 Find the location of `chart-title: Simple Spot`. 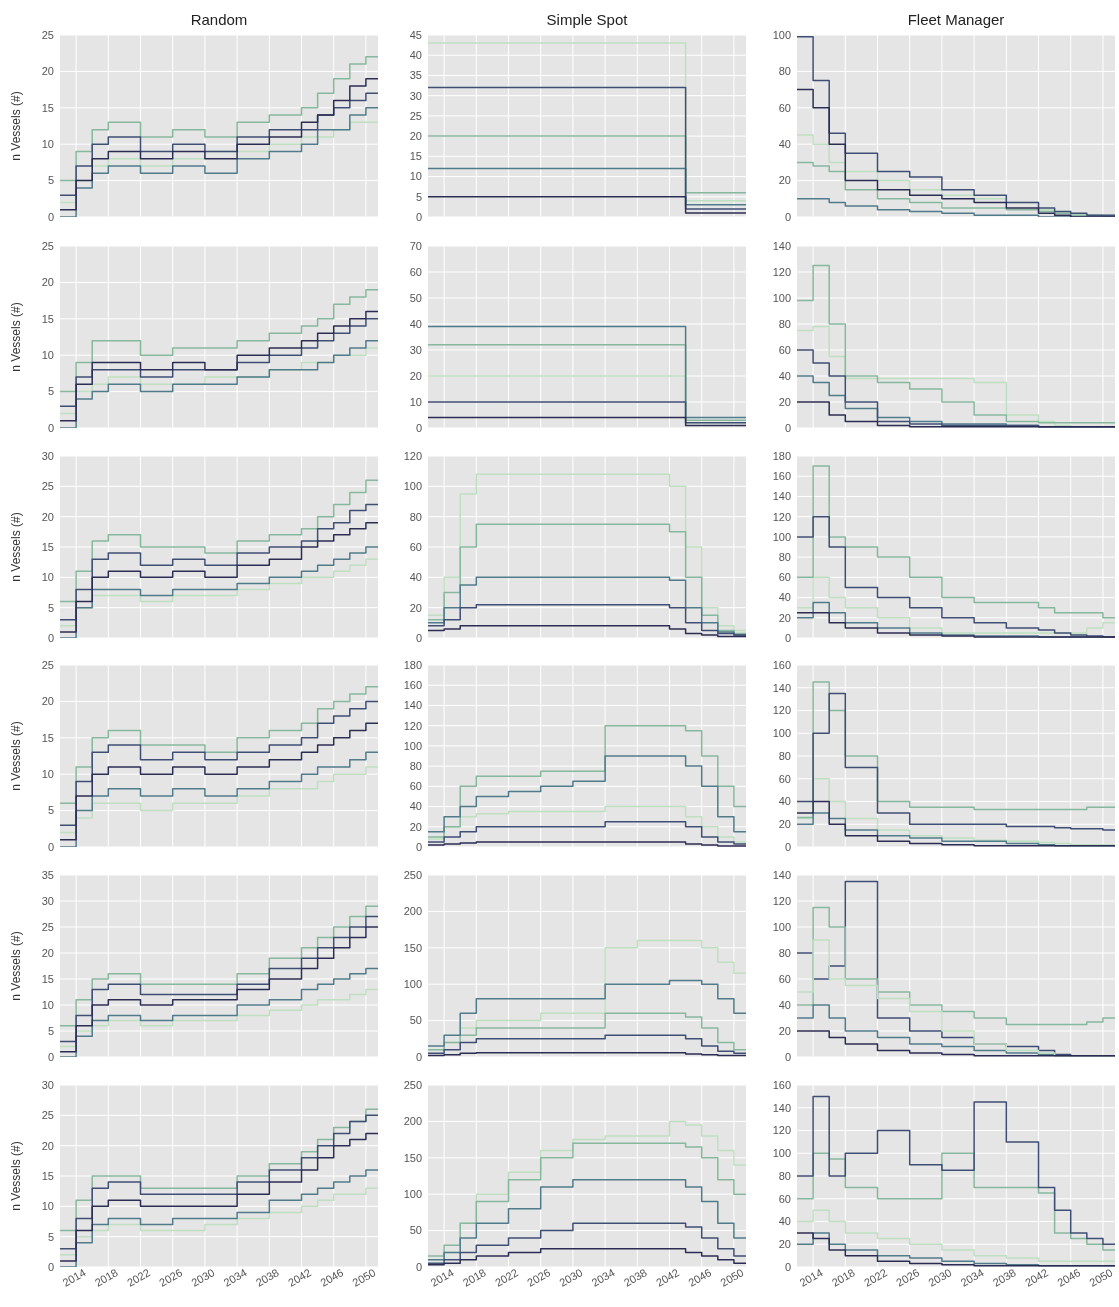

chart-title: Simple Spot is located at coordinates (587, 19).